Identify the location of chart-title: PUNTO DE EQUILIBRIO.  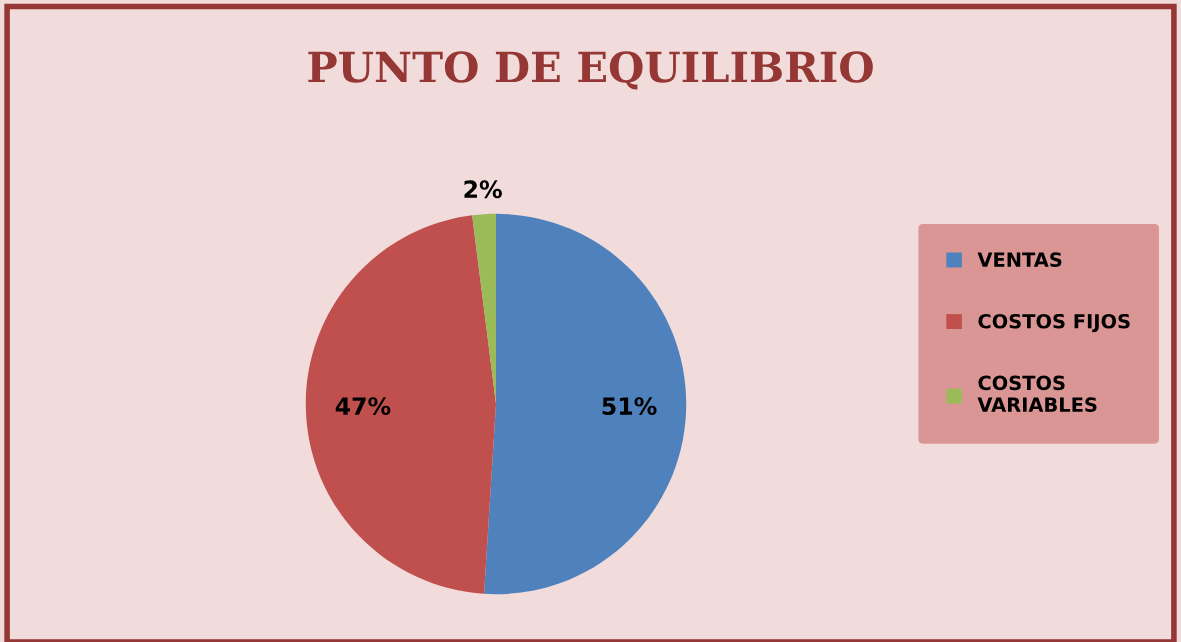
(590, 70).